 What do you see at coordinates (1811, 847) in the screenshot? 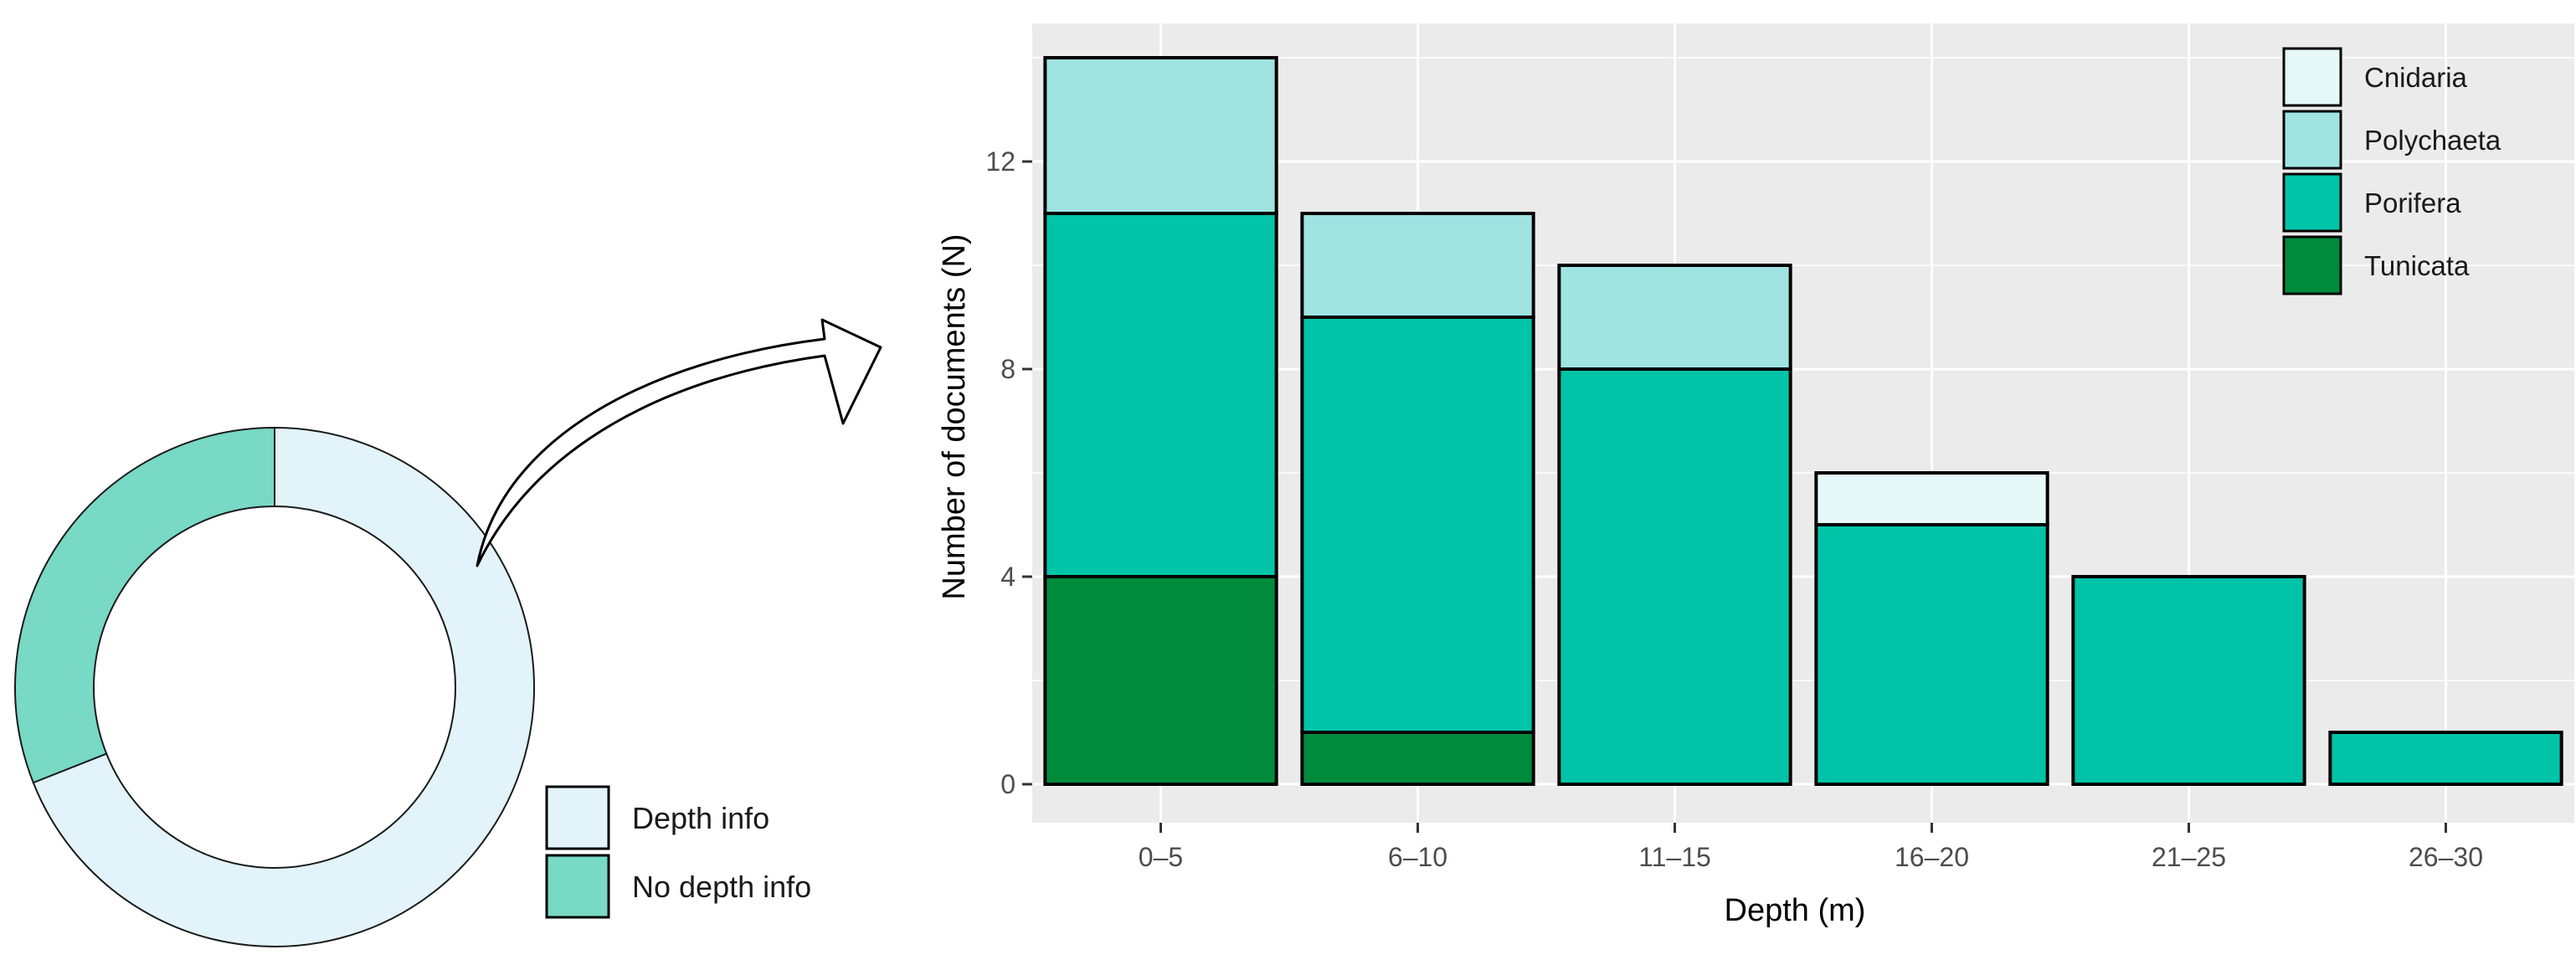
I see `x-axis: 0–5 6–10 11–15 16–20 21–25 26–30` at bounding box center [1811, 847].